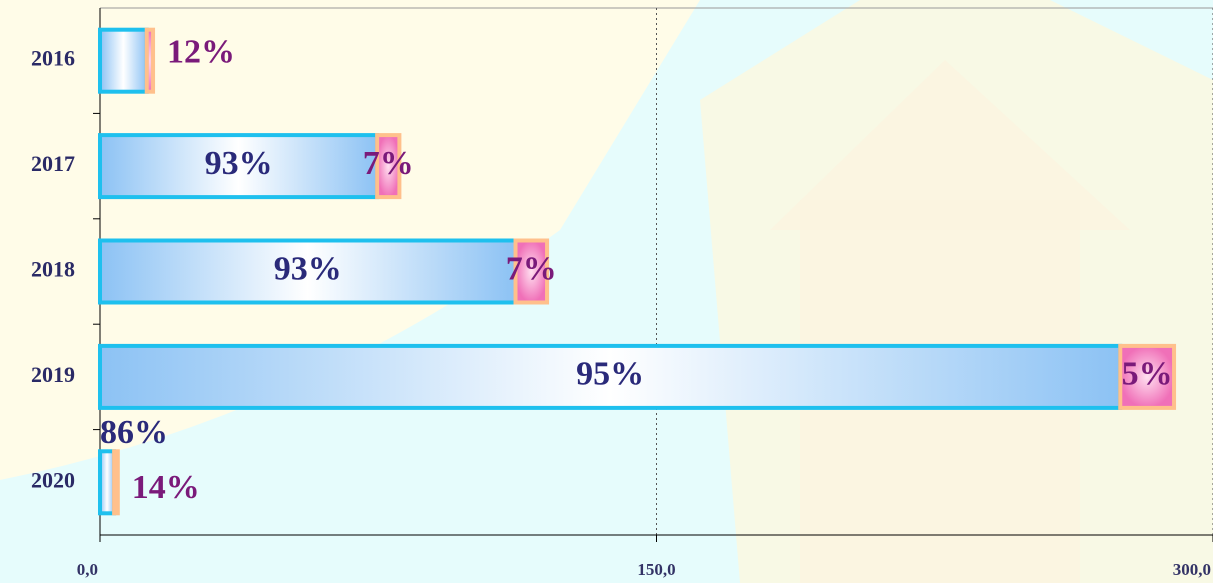 This screenshot has height=583, width=1213. Describe the element at coordinates (1192, 569) in the screenshot. I see `x-tick-label: 300,0` at that location.